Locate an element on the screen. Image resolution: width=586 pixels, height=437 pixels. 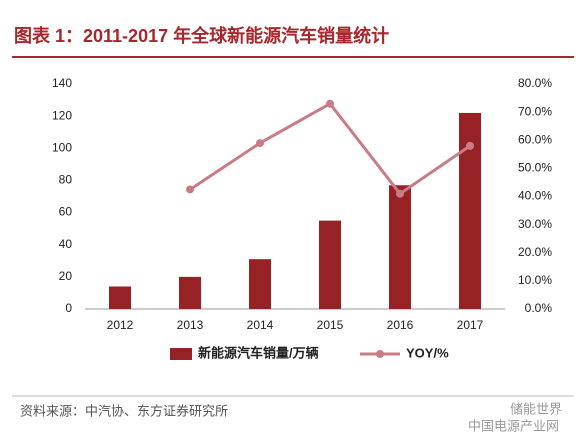
y2-tick-label: 40.0% is located at coordinates (535, 196).